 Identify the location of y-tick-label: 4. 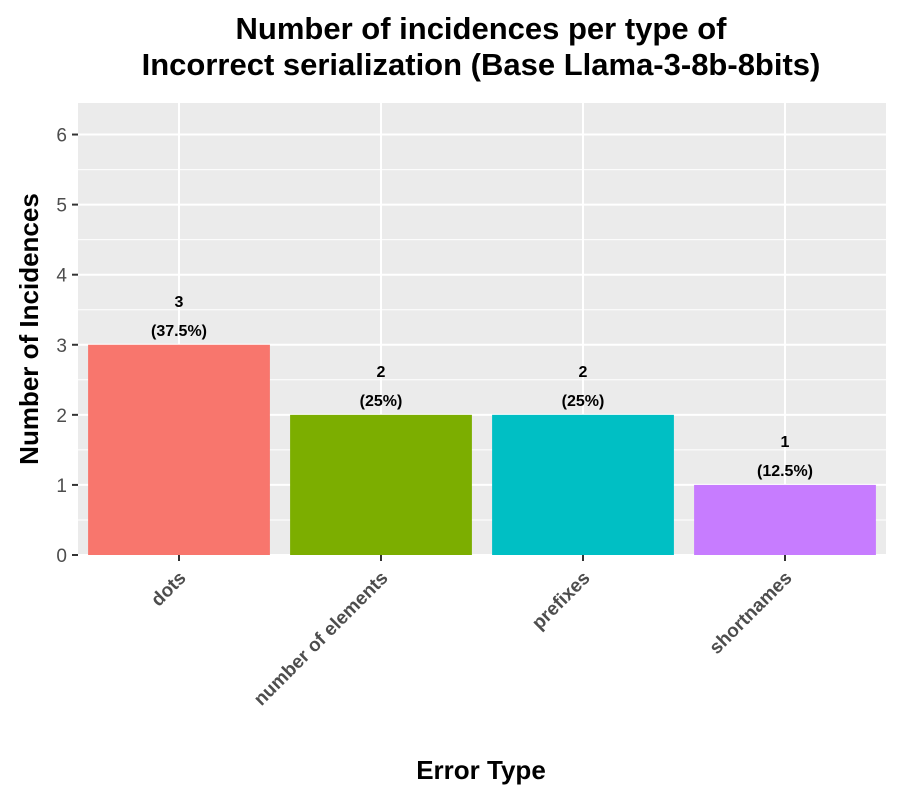
(61, 276).